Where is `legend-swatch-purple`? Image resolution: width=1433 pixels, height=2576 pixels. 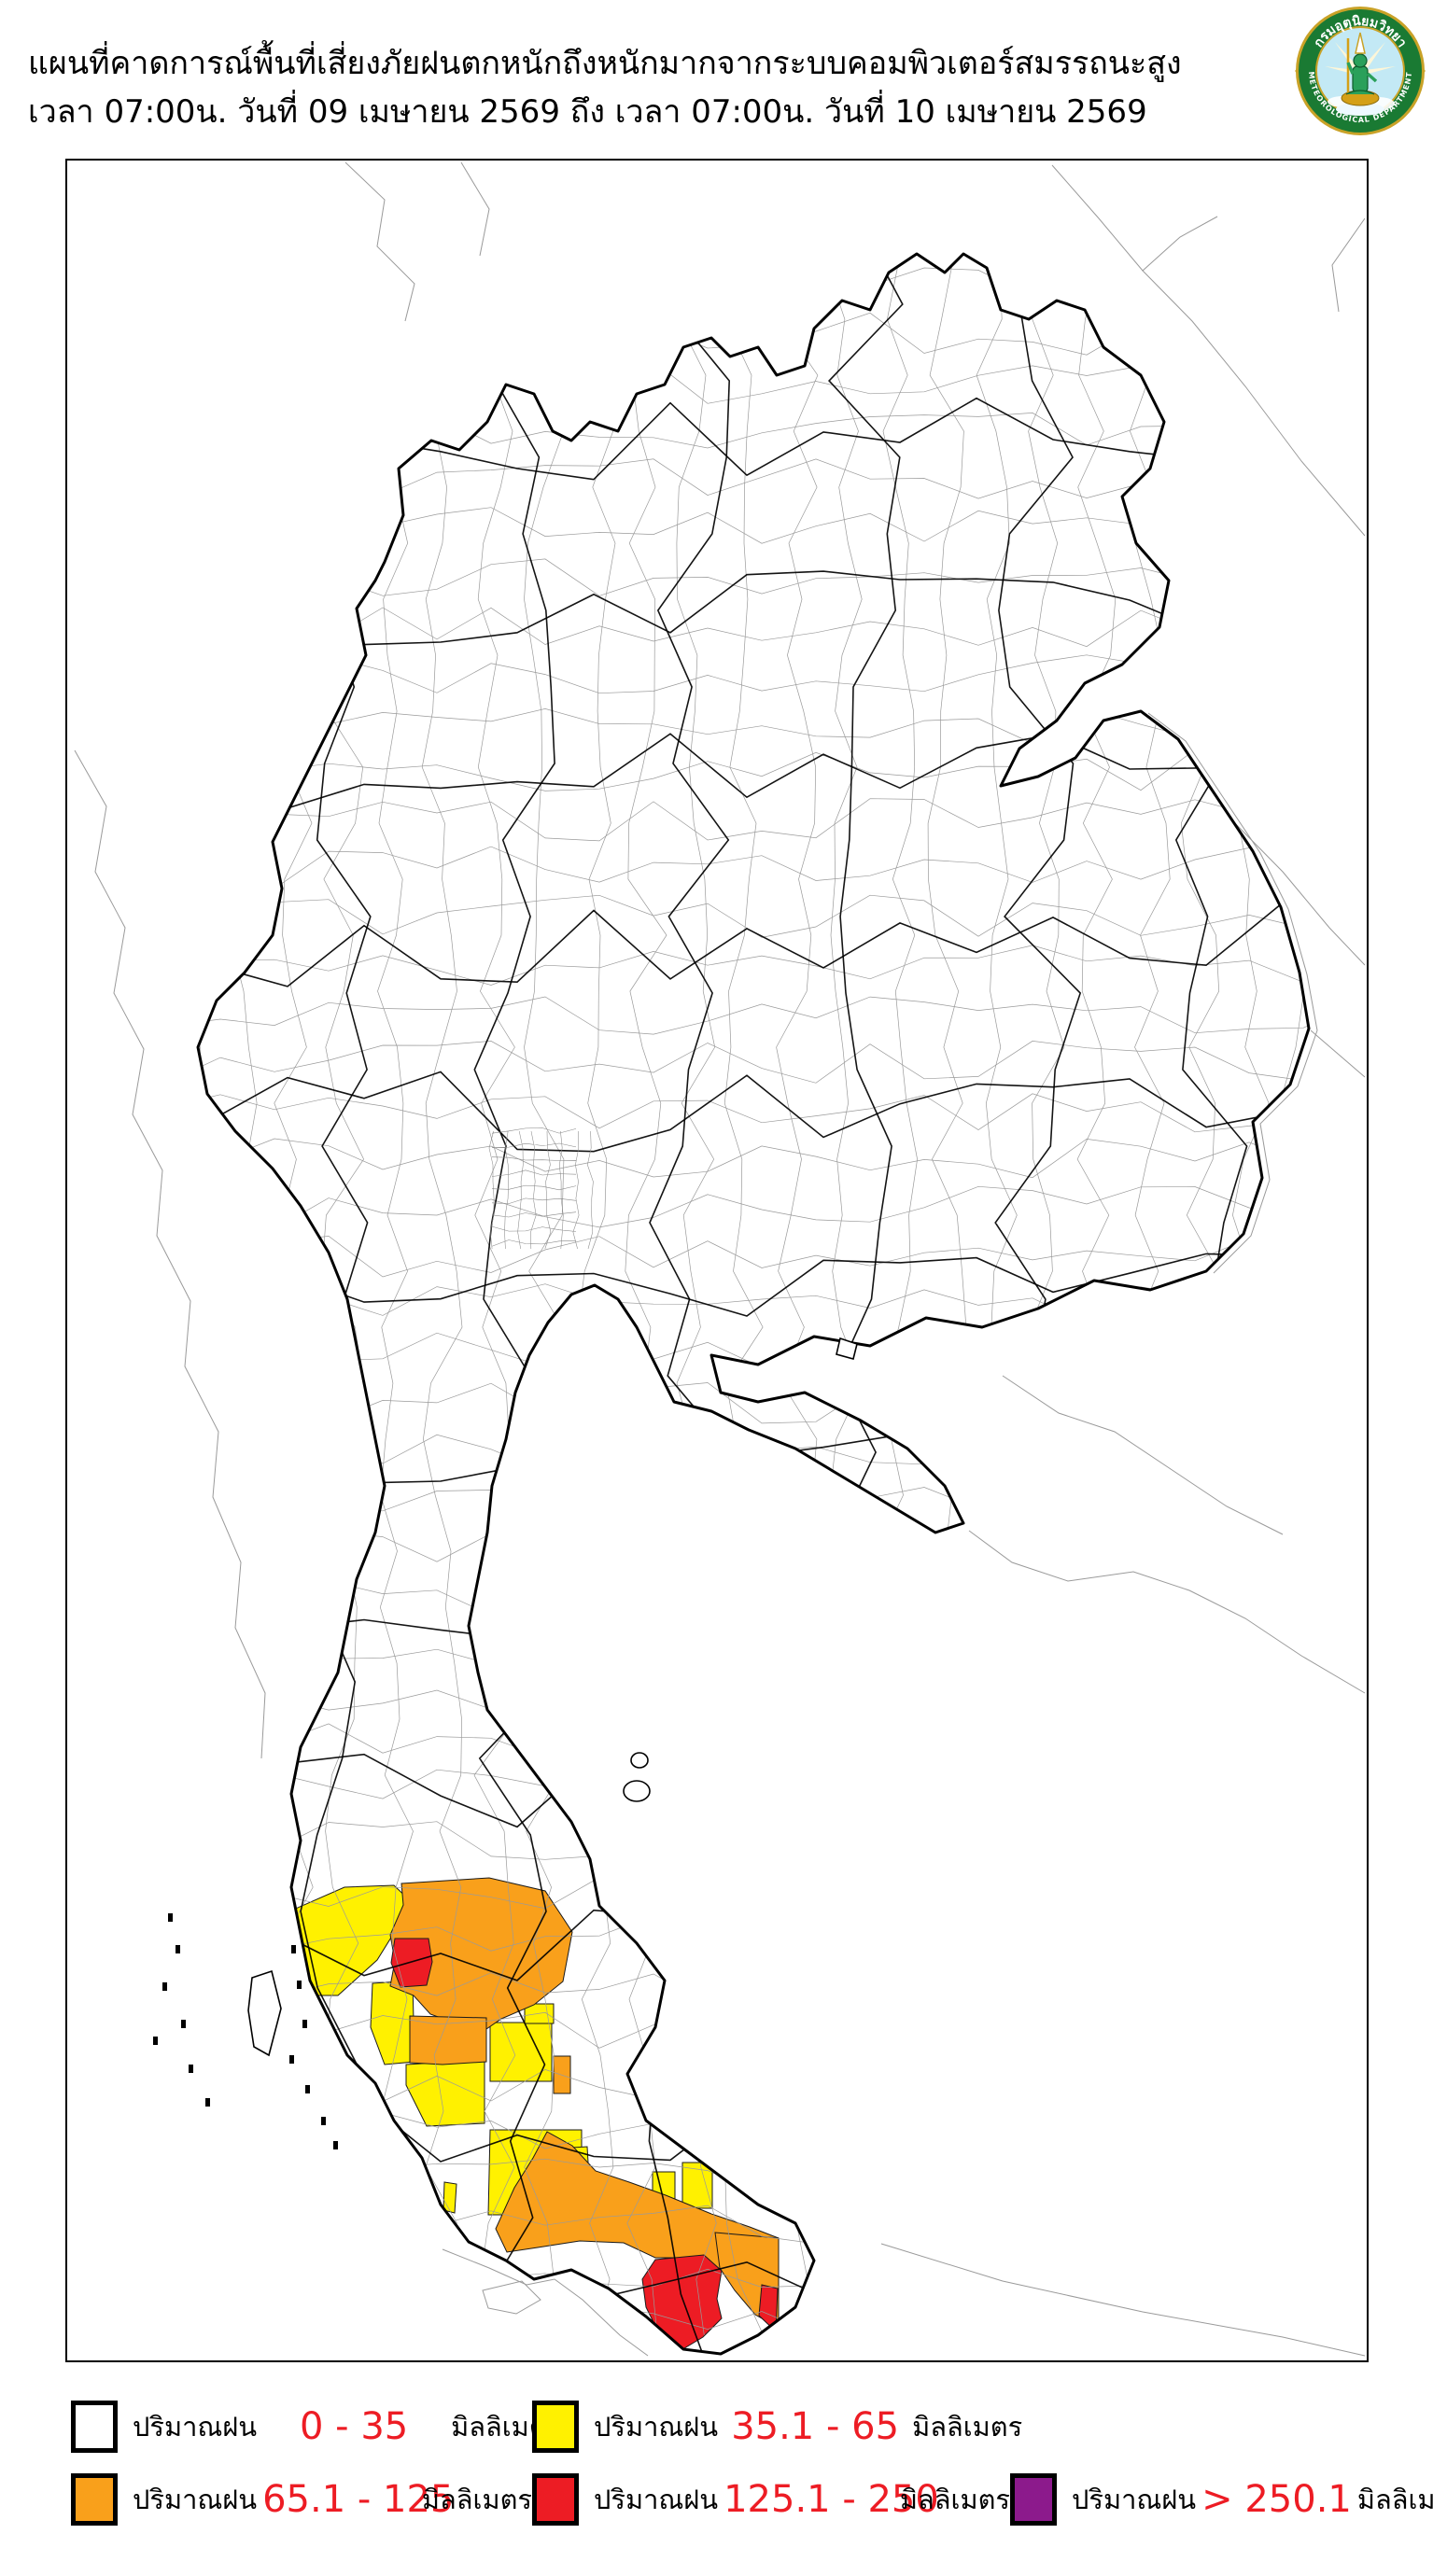 legend-swatch-purple is located at coordinates (1033, 2499).